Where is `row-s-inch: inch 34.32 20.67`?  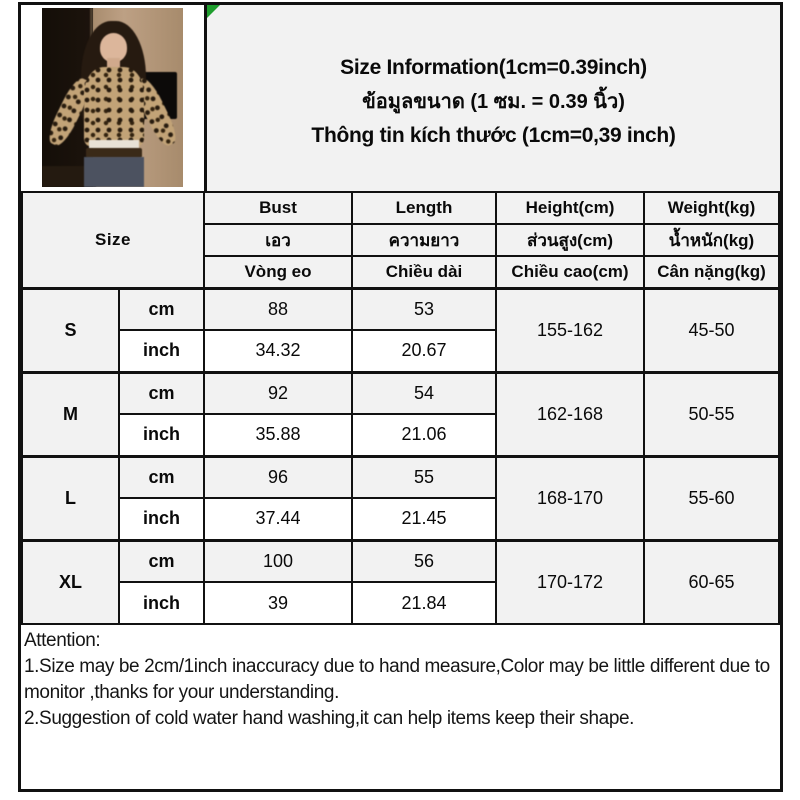 row-s-inch: inch 34.32 20.67 is located at coordinates (400, 351).